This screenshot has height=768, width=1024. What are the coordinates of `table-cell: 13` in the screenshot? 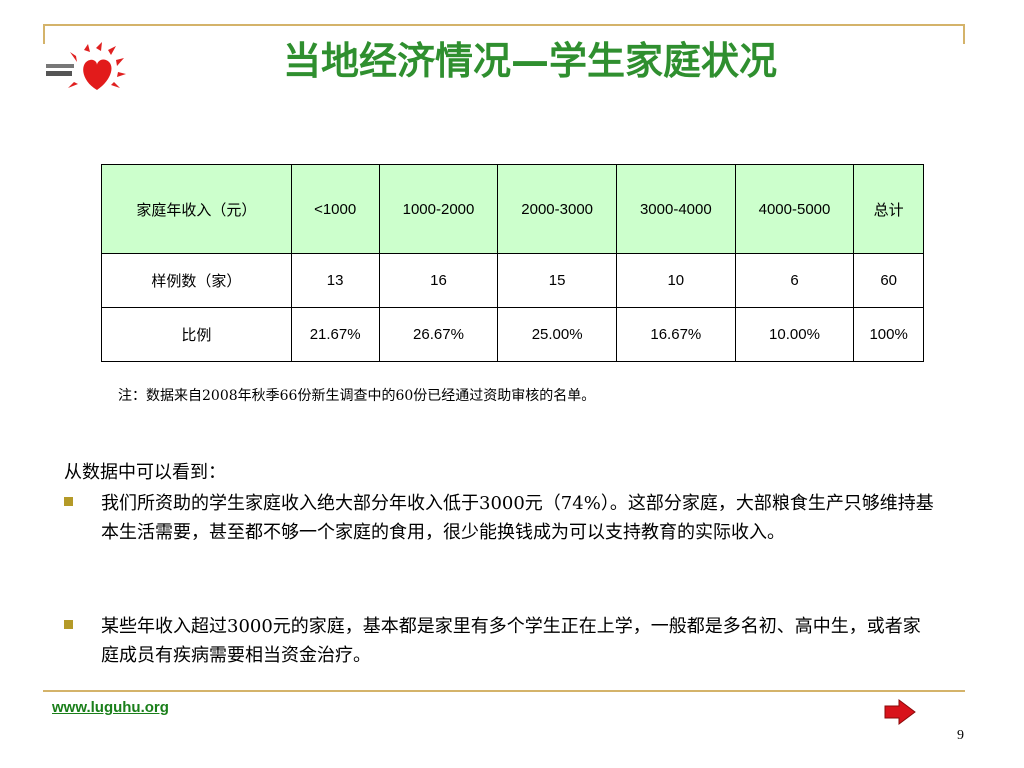 It's located at (335, 280).